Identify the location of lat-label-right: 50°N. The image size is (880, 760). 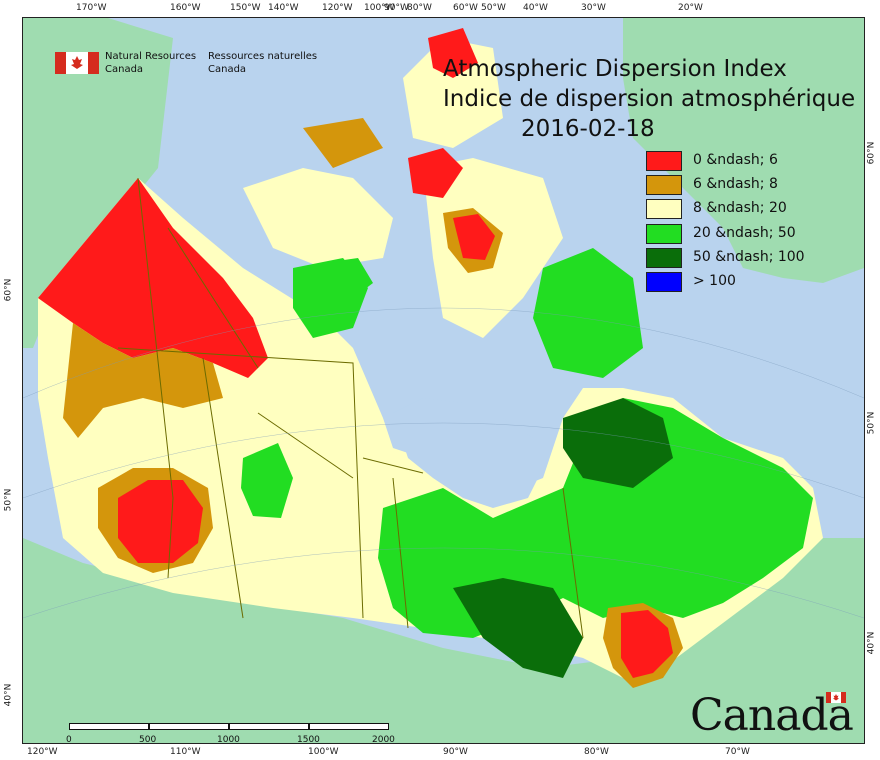
(871, 423).